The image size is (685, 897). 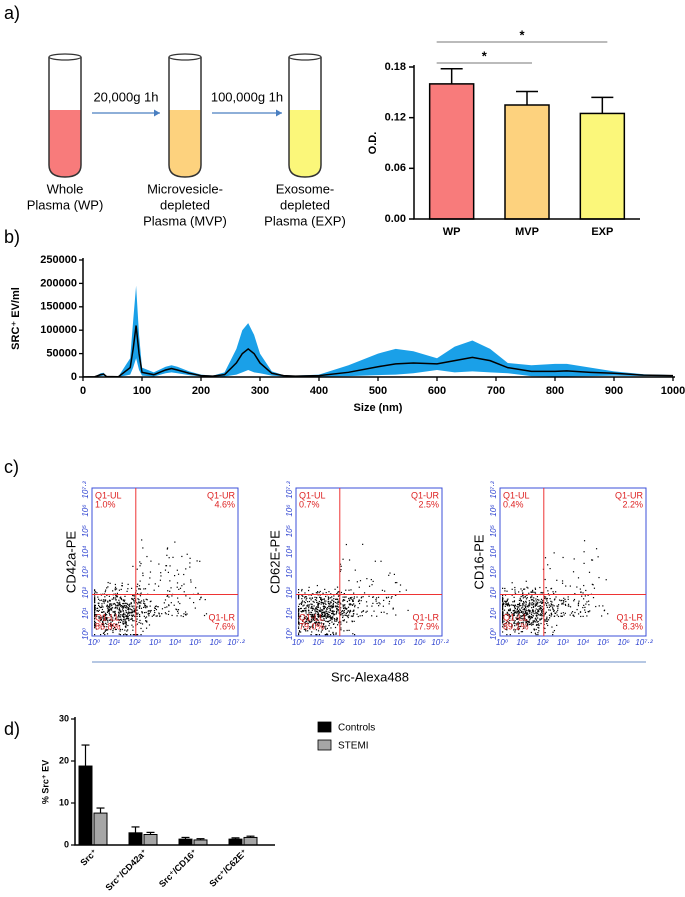 I want to click on y-tick-label: 10, so click(x=64, y=802).